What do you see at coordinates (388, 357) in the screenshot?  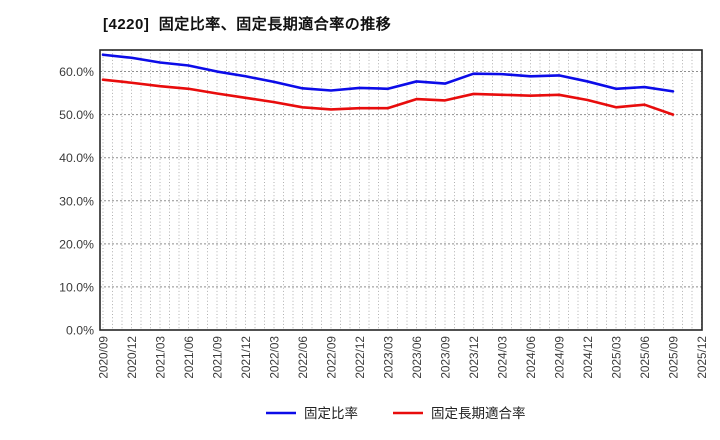 I see `x-tick-label: 2023/03` at bounding box center [388, 357].